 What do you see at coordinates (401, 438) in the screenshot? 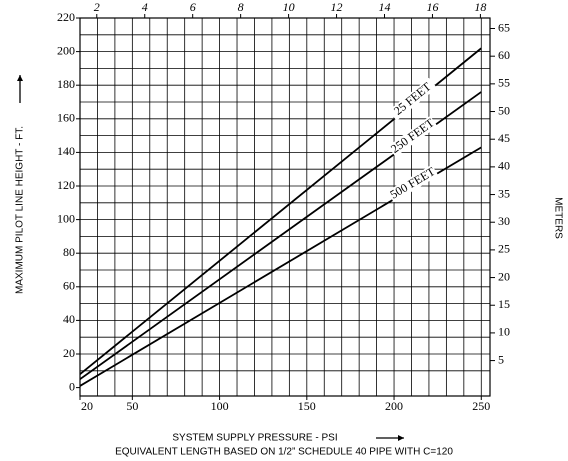
I see `x-arrow-head` at bounding box center [401, 438].